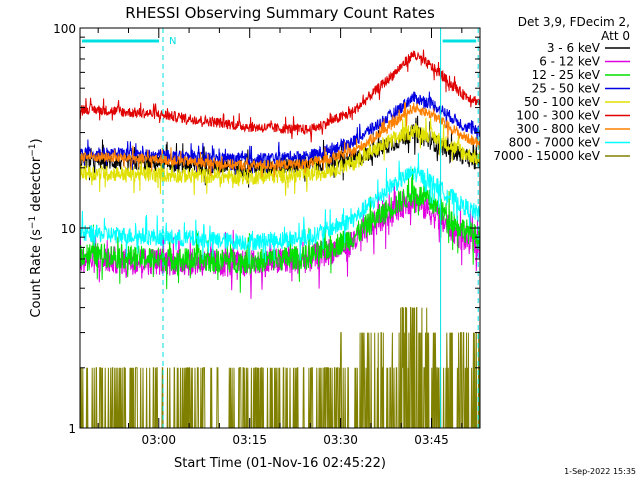 This screenshot has width=640, height=484. Describe the element at coordinates (280, 140) in the screenshot. I see `series-line-300-800-kev` at that location.